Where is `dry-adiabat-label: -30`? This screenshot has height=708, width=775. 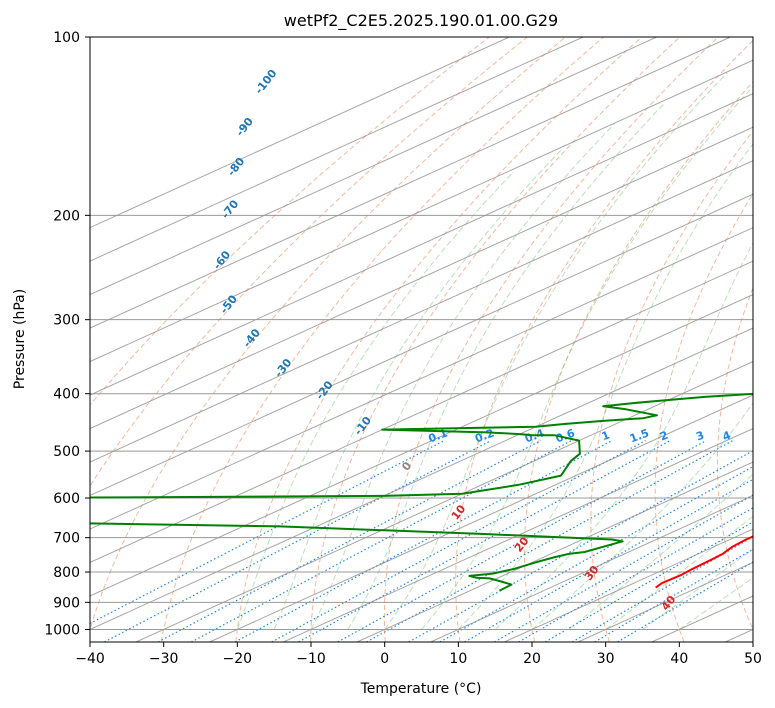 dry-adiabat-label: -30 is located at coordinates (283, 368).